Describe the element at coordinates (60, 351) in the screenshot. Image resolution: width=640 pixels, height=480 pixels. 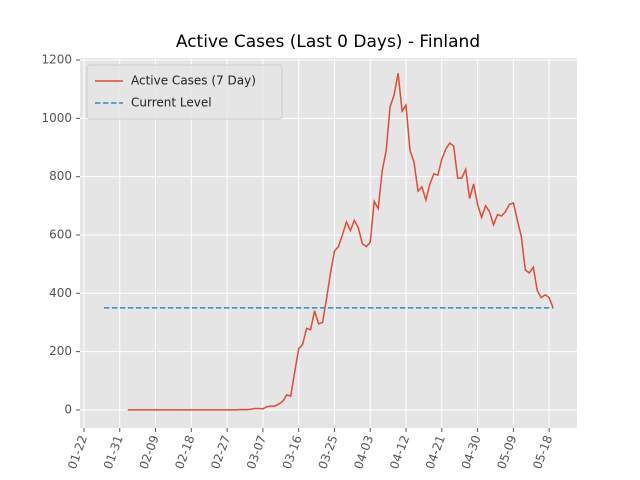
I see `y-tick-label: 200` at that location.